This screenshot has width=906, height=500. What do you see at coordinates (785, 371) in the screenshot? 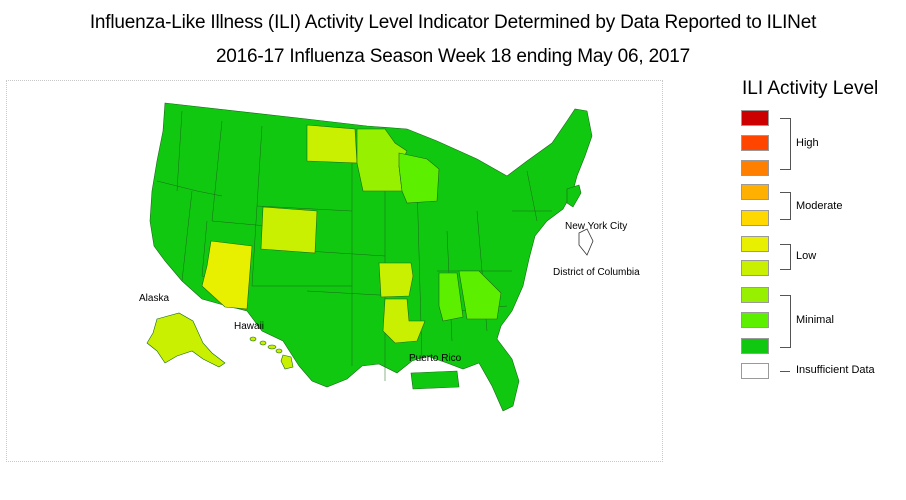
I see `legend-tick-insufficient` at bounding box center [785, 371].